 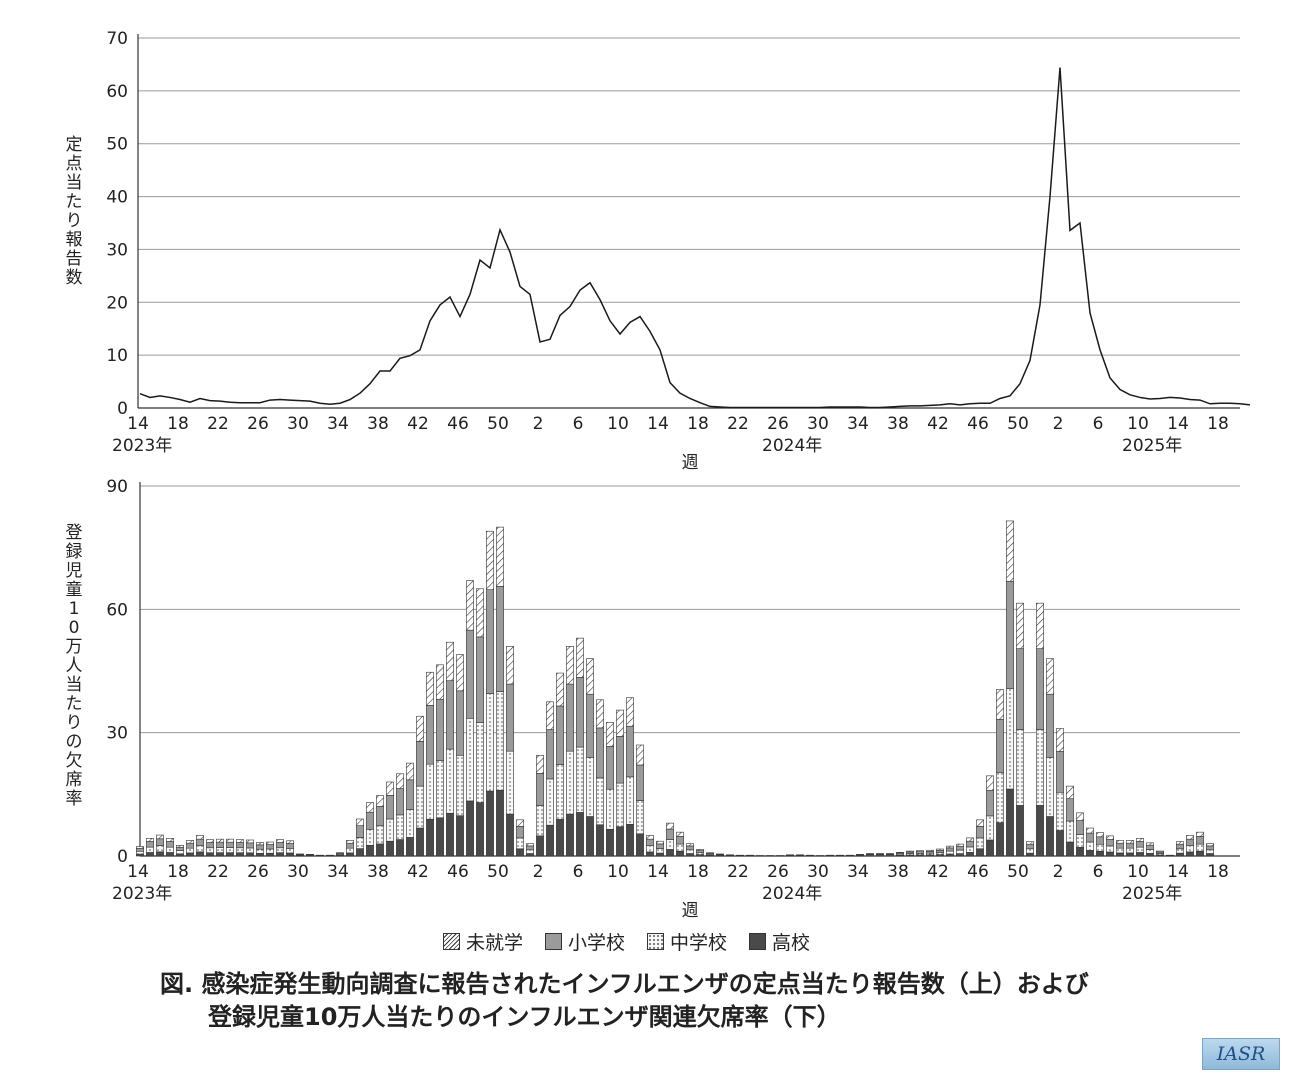 What do you see at coordinates (74, 552) in the screenshot?
I see `bottom-y-label-char: 録` at bounding box center [74, 552].